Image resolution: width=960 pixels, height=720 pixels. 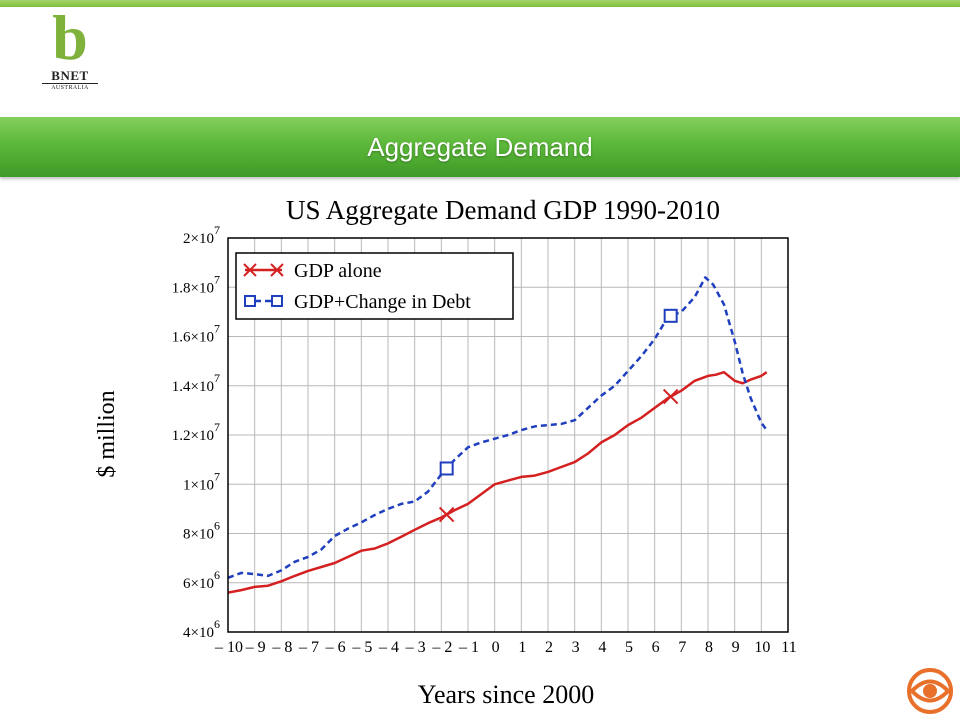 I want to click on top-accent-stripe, so click(x=480, y=3).